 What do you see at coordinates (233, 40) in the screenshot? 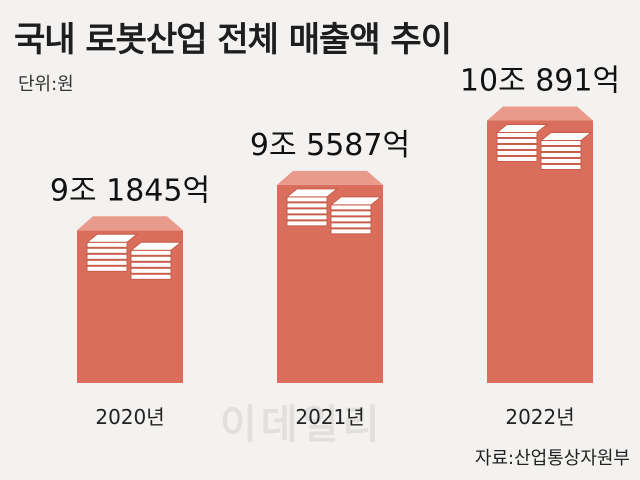
I see `chart-title: 국내 로봇산업 전체 매출액 추이` at bounding box center [233, 40].